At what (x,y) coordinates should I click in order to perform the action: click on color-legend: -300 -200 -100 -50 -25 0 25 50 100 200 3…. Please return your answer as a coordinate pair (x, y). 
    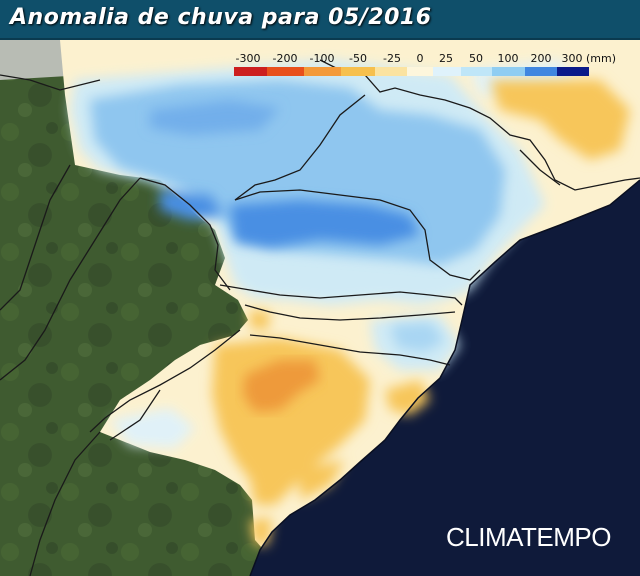
    Looking at the image, I should click on (425, 67).